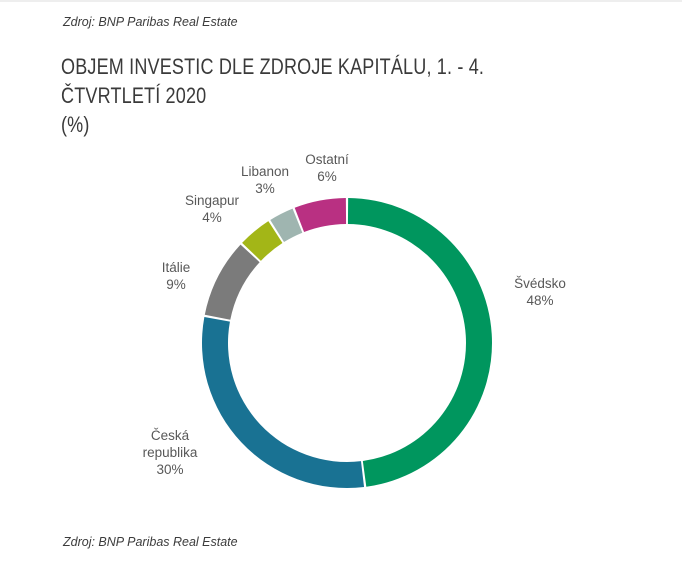  I want to click on slice-name: Libanon, so click(265, 171).